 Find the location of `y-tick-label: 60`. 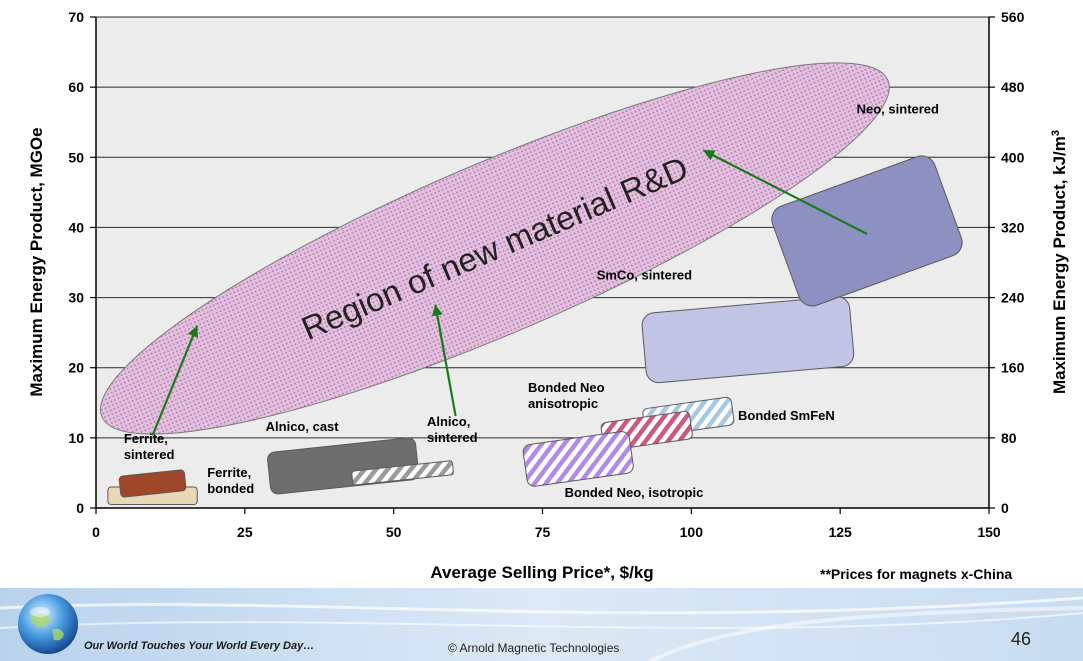

y-tick-label: 60 is located at coordinates (76, 87).